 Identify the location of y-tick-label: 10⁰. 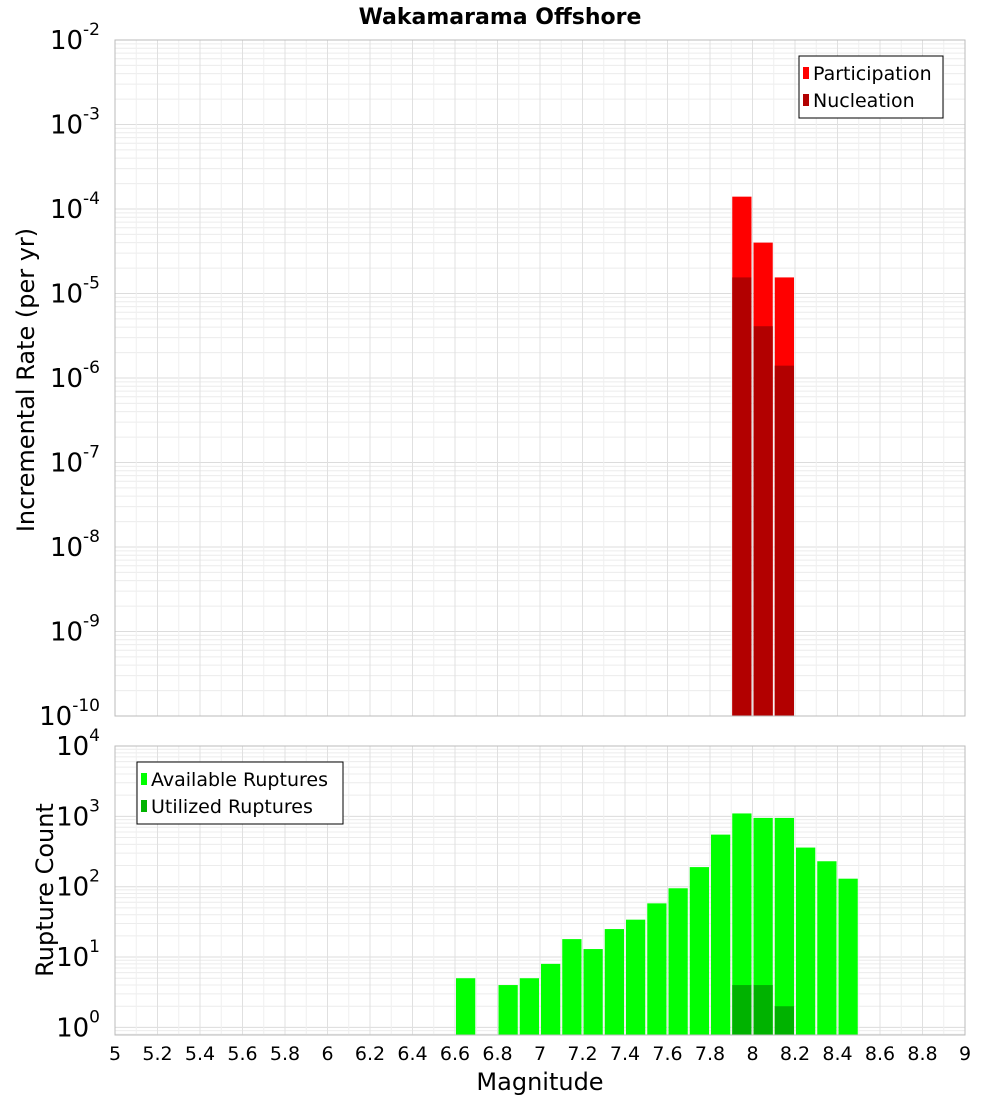
(78, 1025).